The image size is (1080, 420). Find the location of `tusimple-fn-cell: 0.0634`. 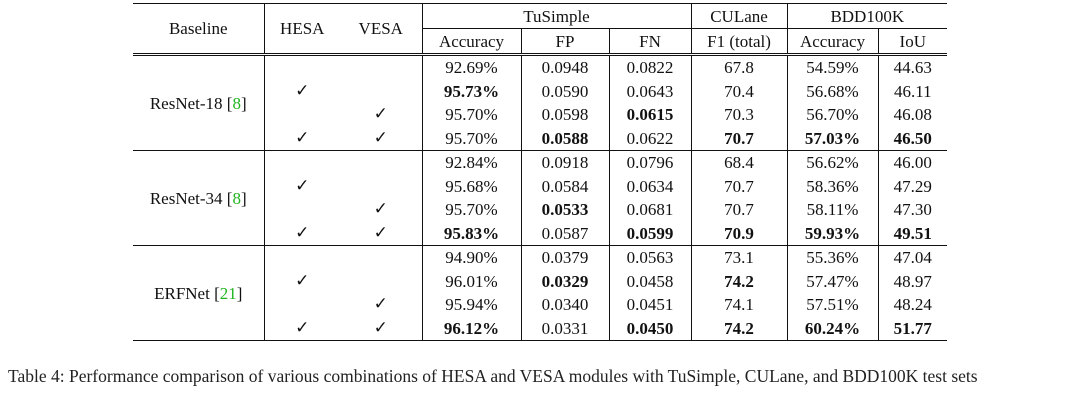

tusimple-fn-cell: 0.0634 is located at coordinates (650, 186).